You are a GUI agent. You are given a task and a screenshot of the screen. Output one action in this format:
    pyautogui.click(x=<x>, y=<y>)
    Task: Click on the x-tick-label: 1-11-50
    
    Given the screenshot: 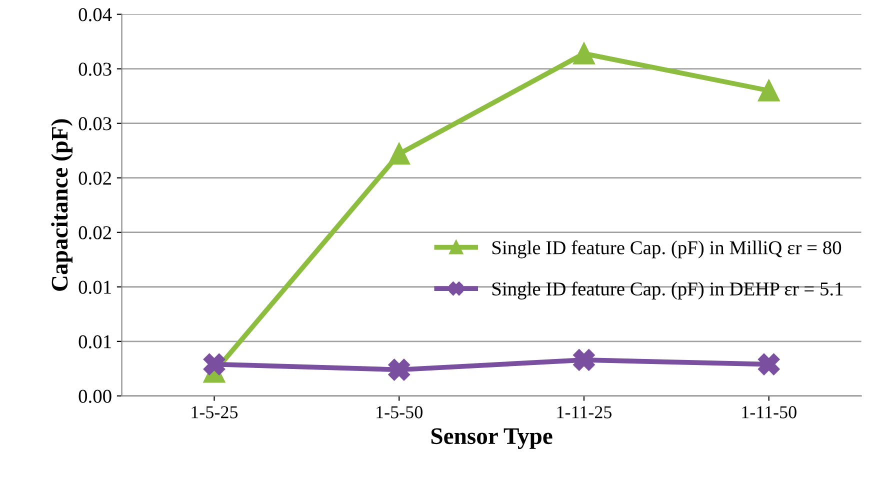 What is the action you would take?
    pyautogui.click(x=769, y=412)
    